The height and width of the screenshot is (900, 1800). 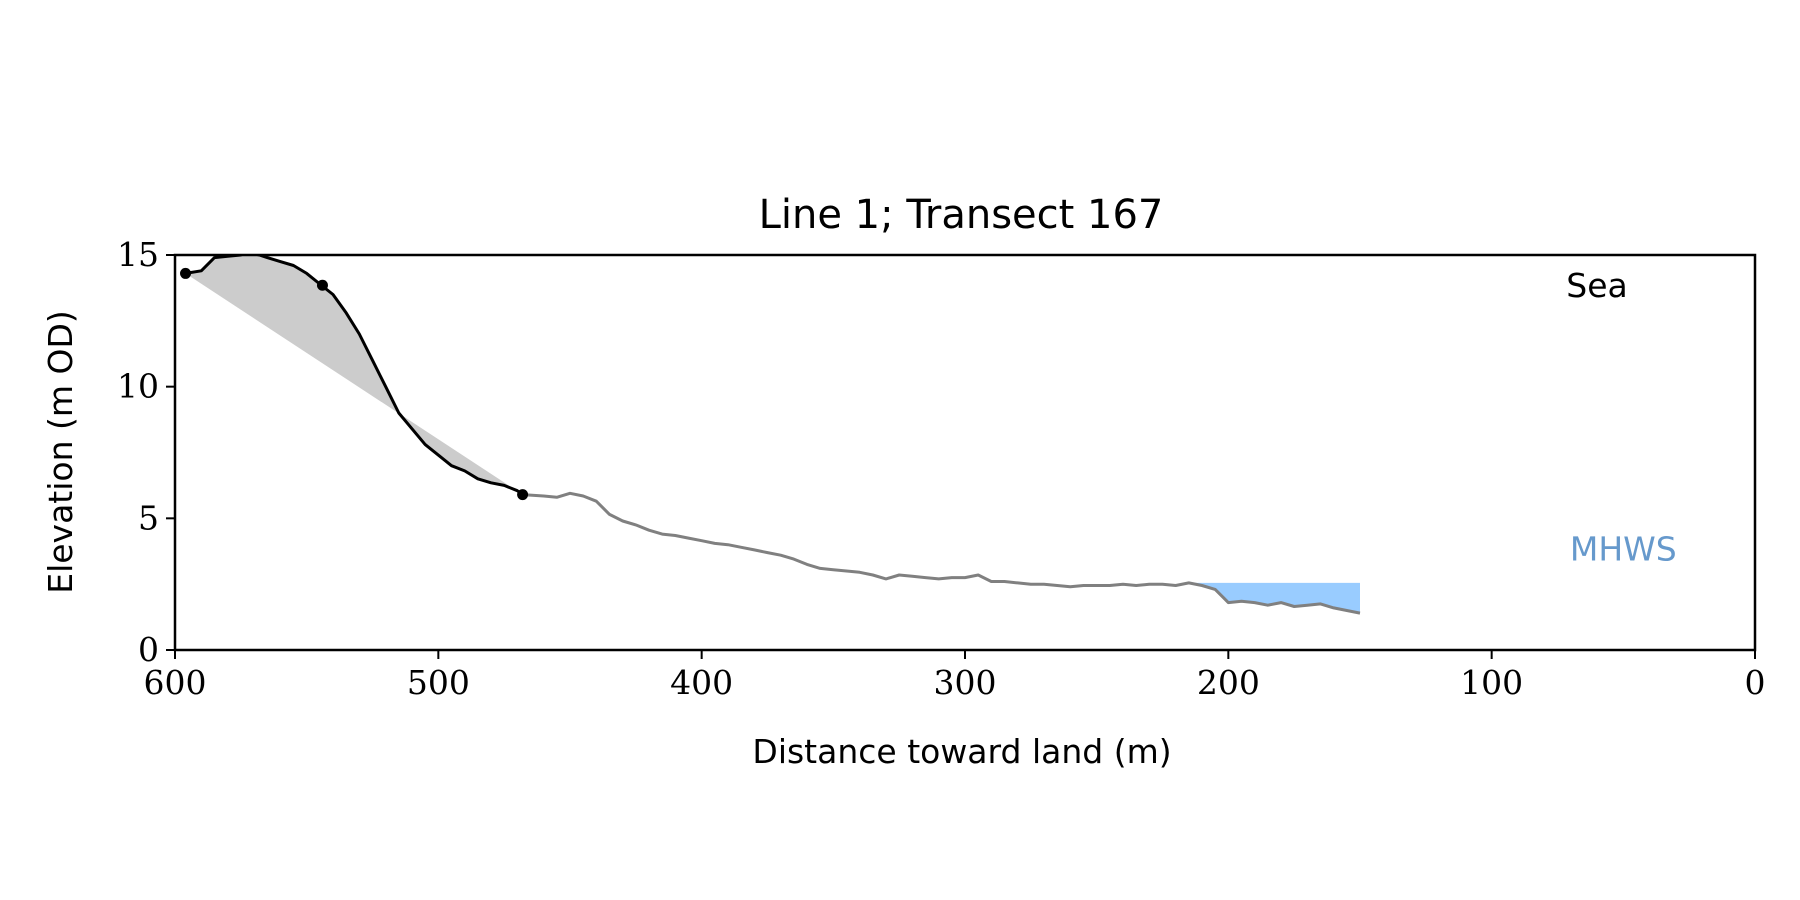 I want to click on y-tick-label-5: 5, so click(x=148, y=517).